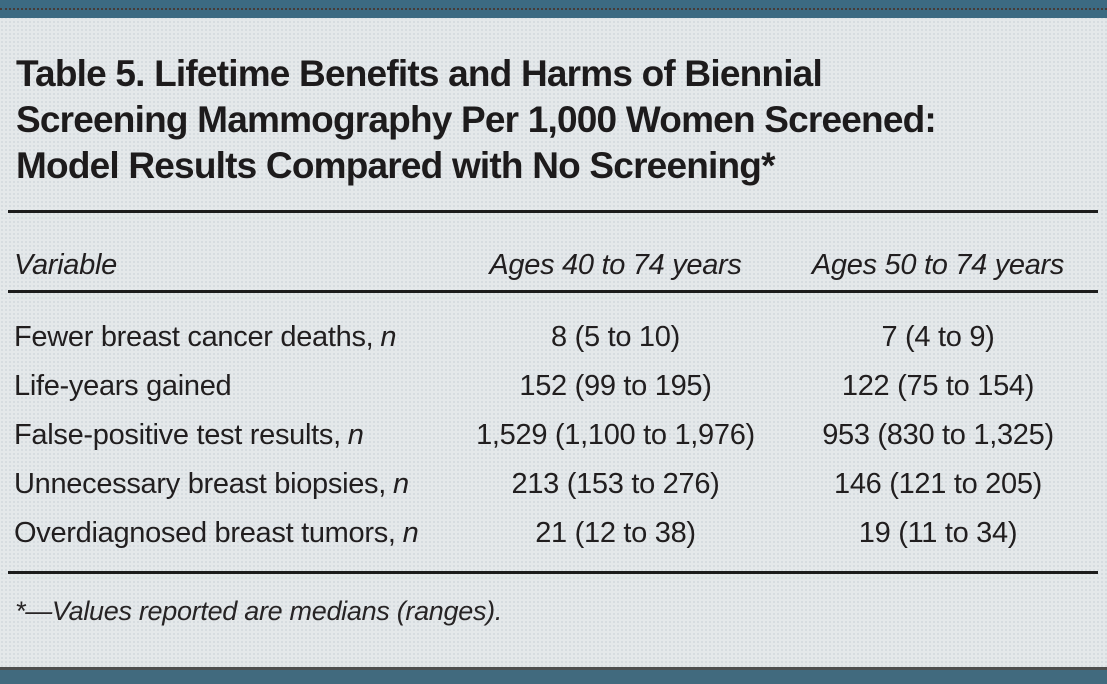 The height and width of the screenshot is (684, 1107). Describe the element at coordinates (259, 611) in the screenshot. I see `table-footnote: *—Values reported are medians (ranges).` at that location.